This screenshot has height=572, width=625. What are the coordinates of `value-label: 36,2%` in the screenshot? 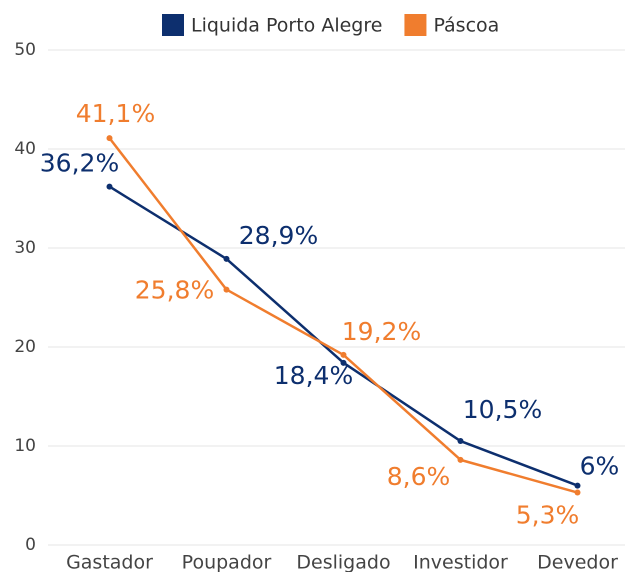 It's located at (79, 163).